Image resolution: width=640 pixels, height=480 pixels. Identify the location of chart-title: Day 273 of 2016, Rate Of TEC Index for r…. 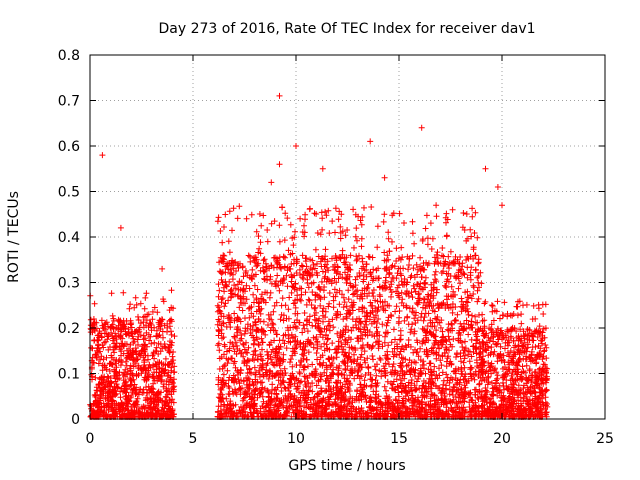
(346, 29).